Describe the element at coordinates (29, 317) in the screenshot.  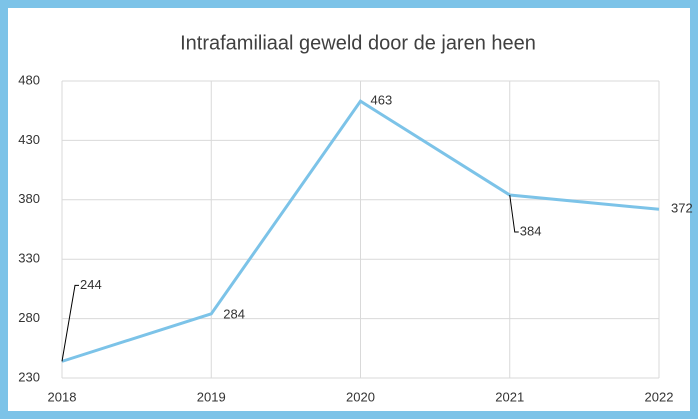
I see `y-tick-label: 280` at that location.